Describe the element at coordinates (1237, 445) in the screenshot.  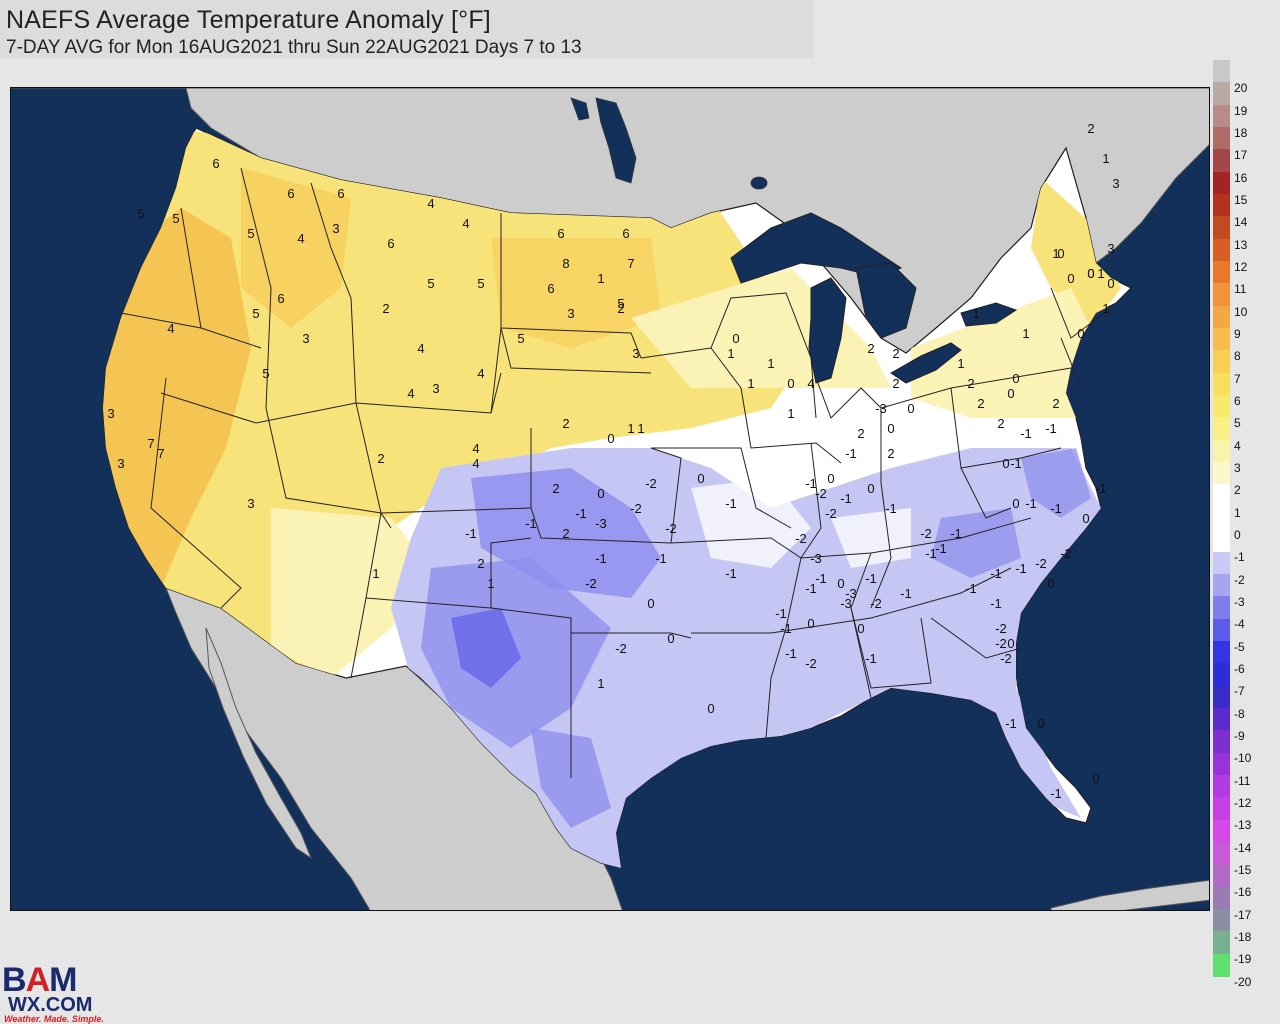
I see `legend-label: 4` at that location.